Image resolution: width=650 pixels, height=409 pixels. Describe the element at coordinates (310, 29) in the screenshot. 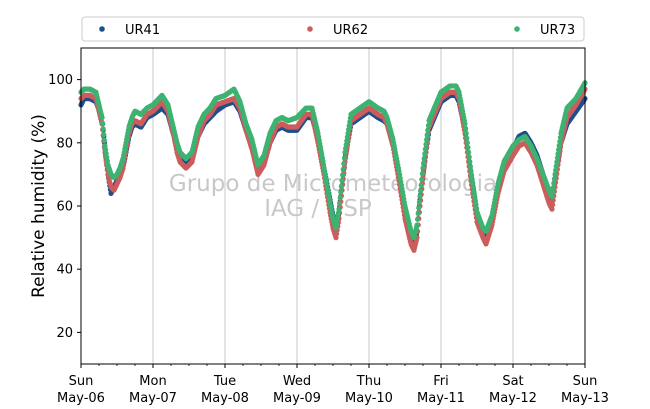

I see `legend-marker-ur62` at that location.